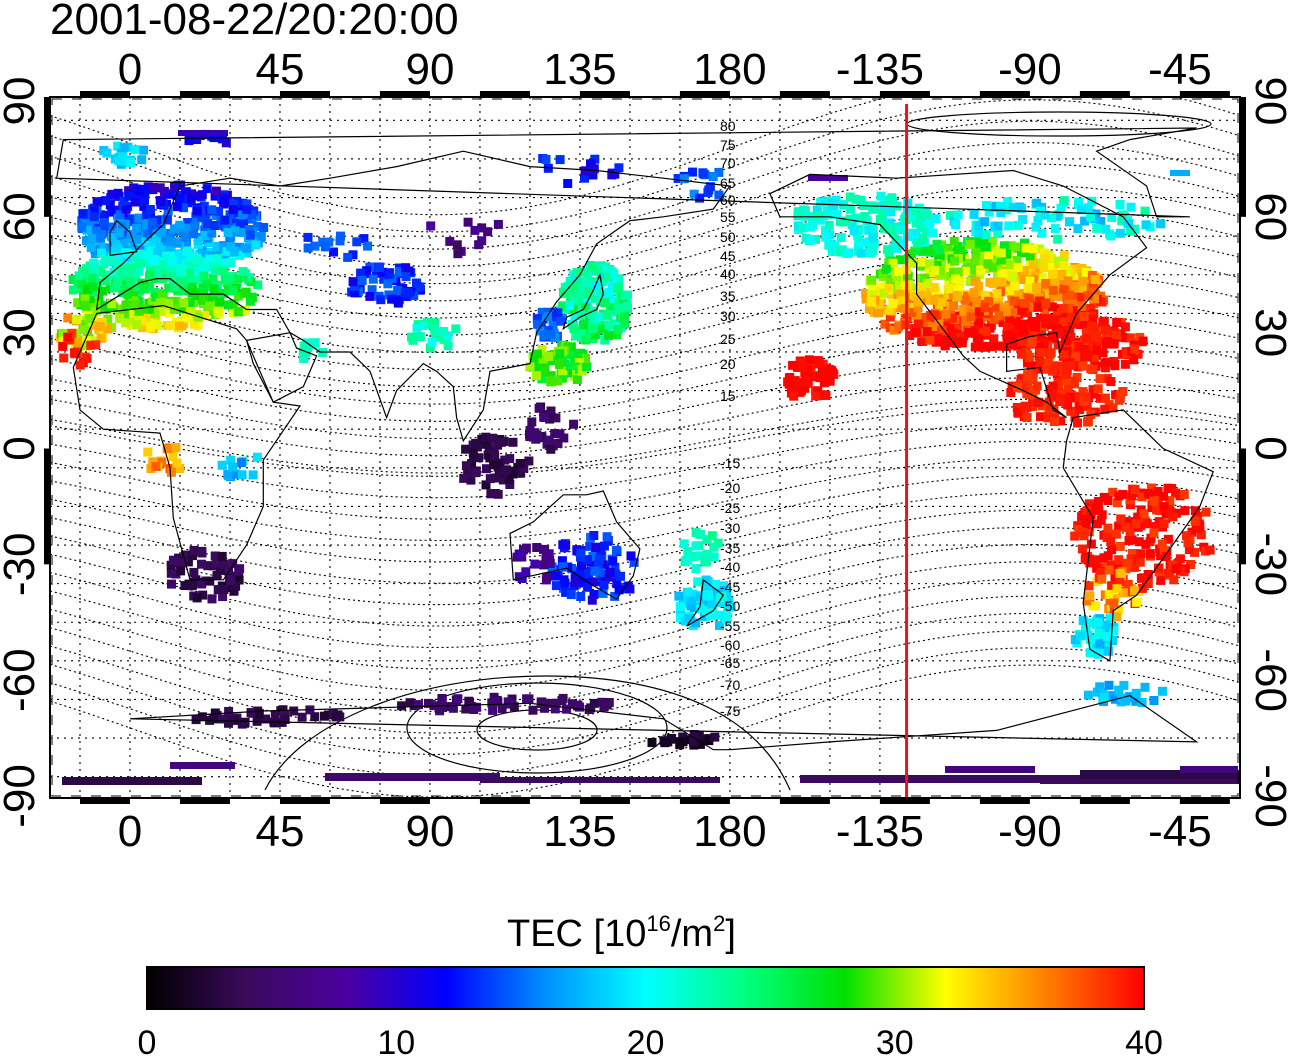 Image resolution: width=1292 pixels, height=1057 pixels. I want to click on lon-tick-label-top: -90, so click(1030, 69).